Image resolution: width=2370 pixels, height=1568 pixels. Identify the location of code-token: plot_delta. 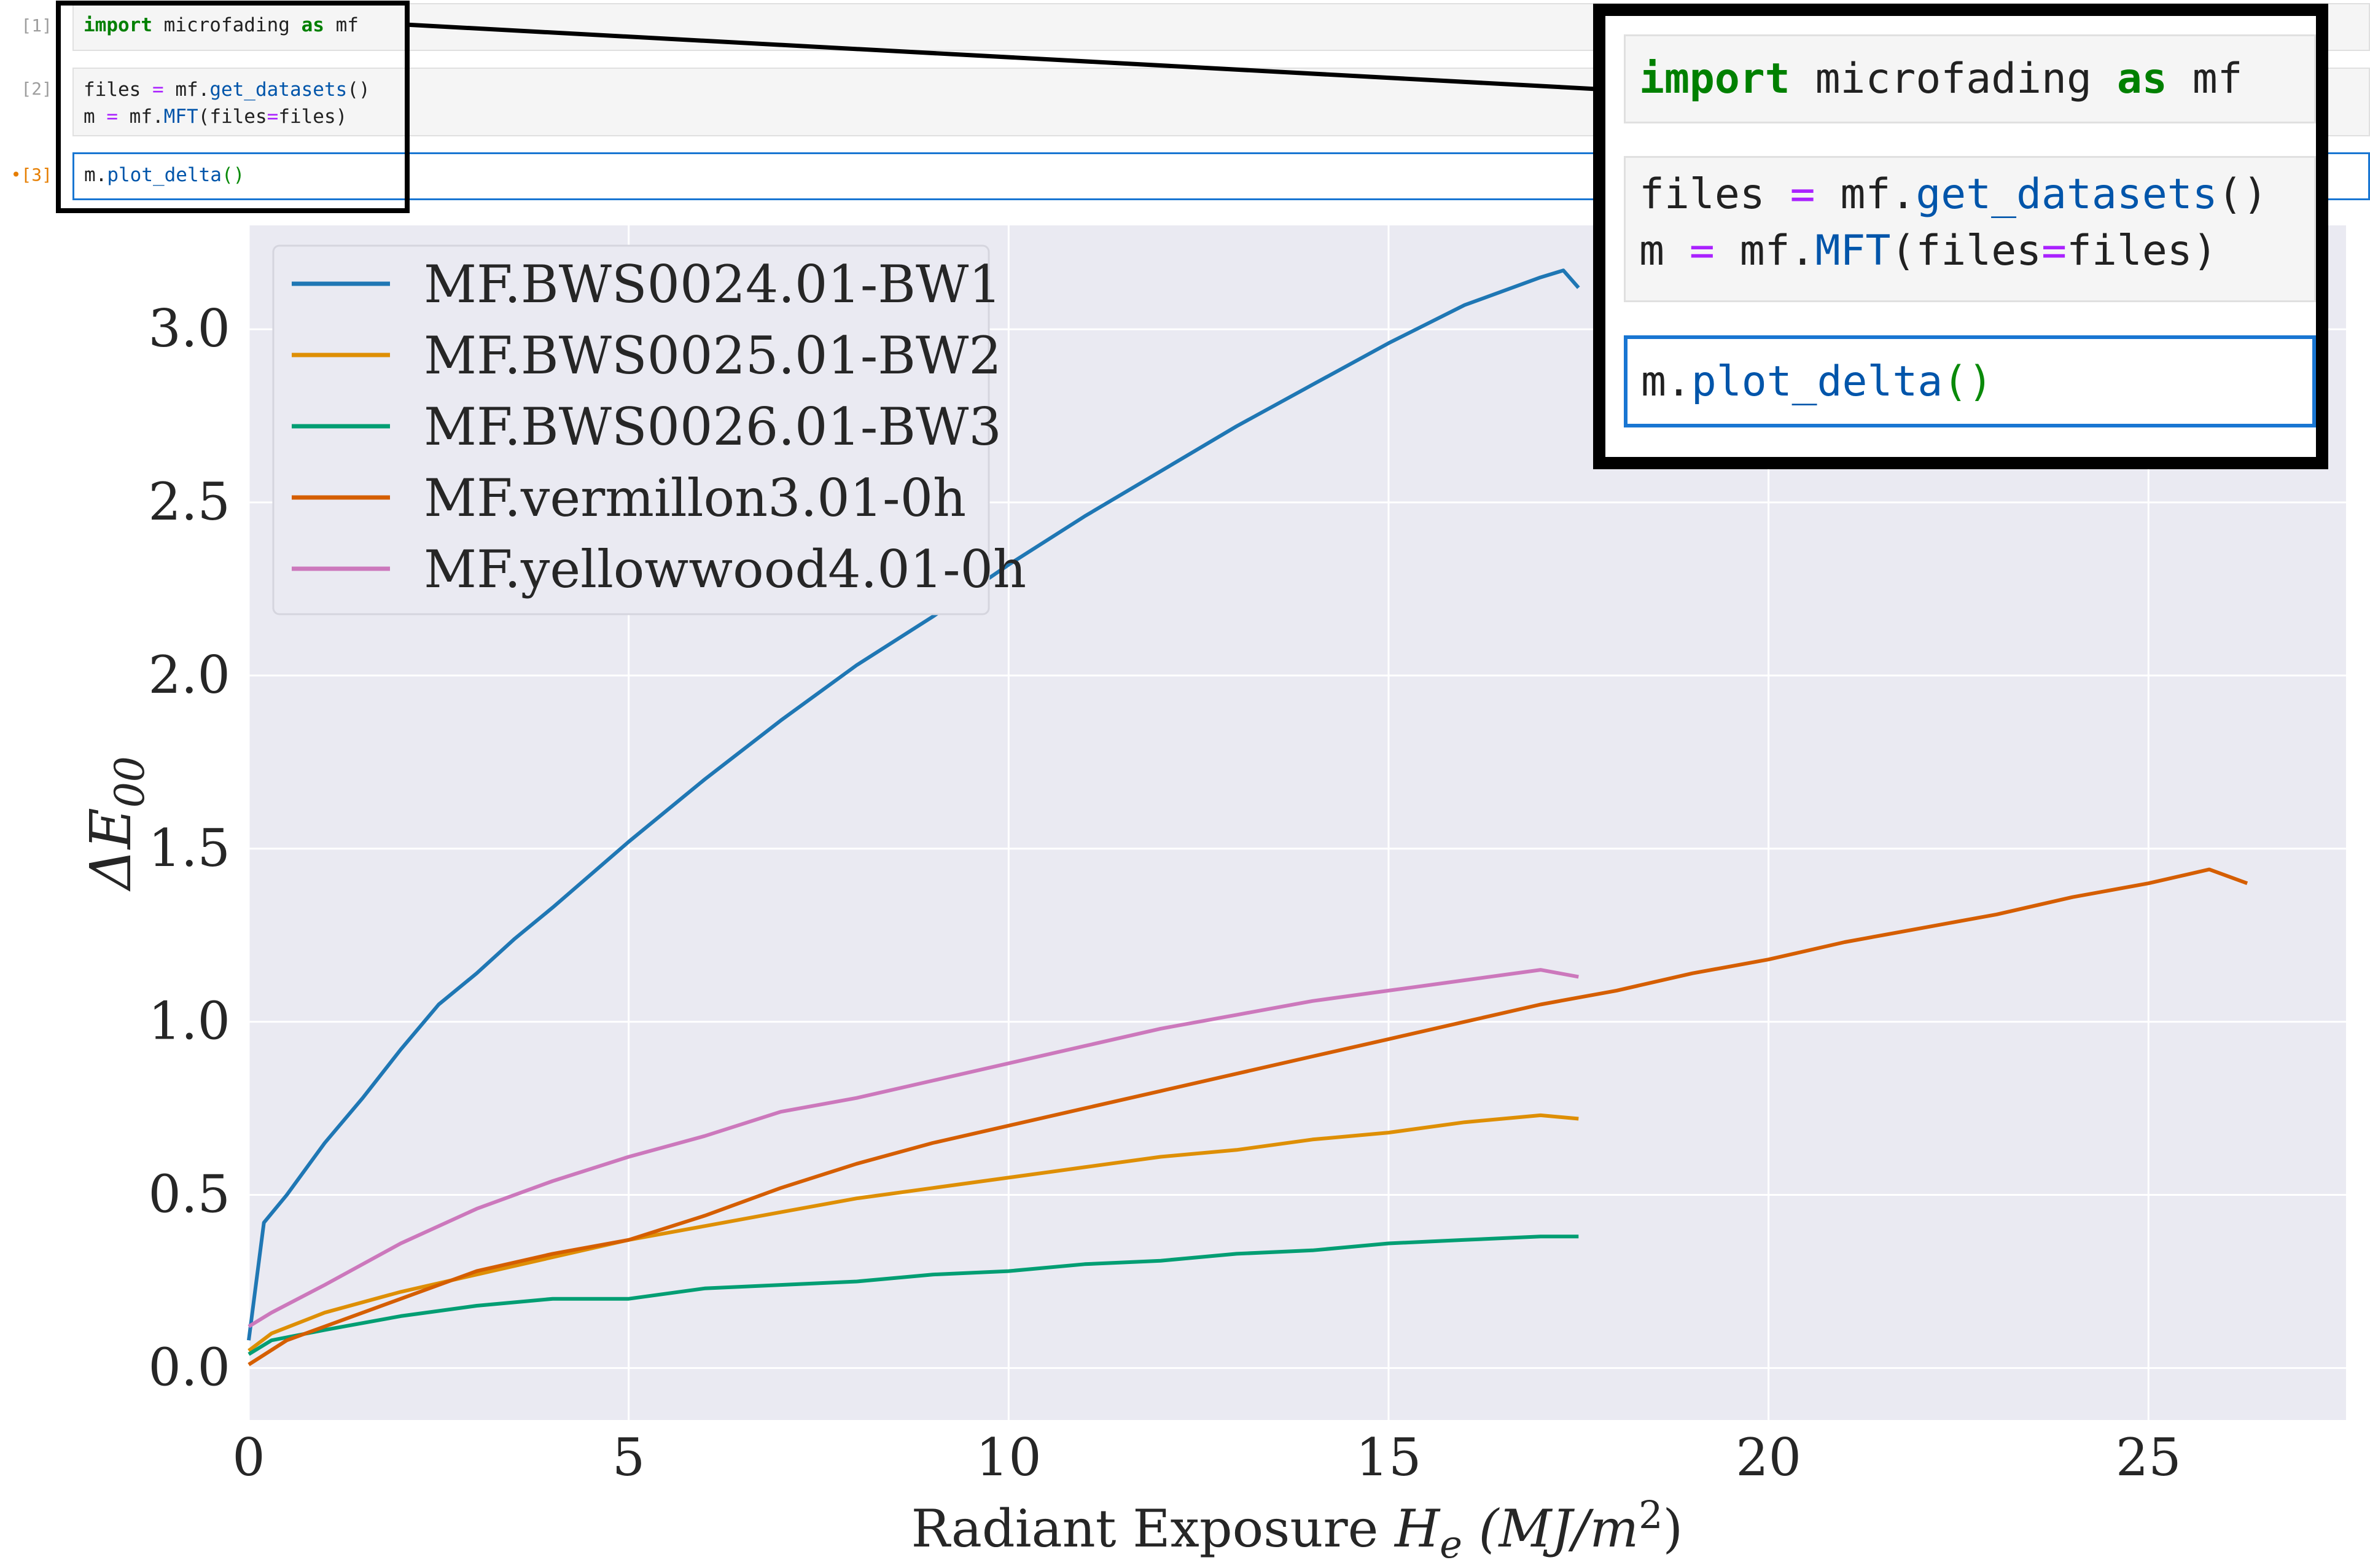
(164, 175).